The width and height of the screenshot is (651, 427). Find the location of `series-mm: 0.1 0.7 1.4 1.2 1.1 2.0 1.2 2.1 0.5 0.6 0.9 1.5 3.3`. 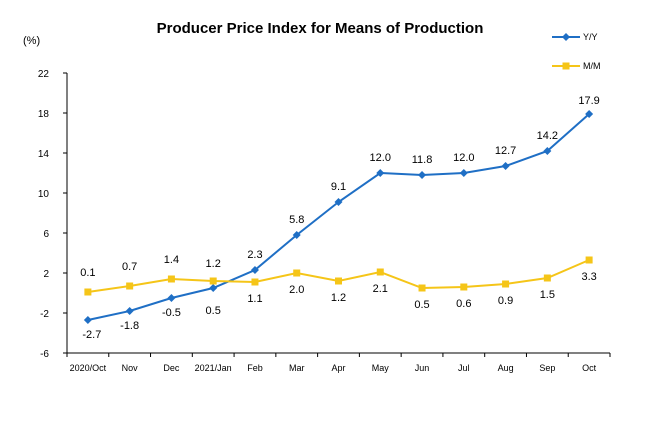

series-mm: 0.1 0.7 1.4 1.2 1.1 2.0 1.2 2.1 0.5 0.6 0.9 1.5 3.3 is located at coordinates (338, 282).